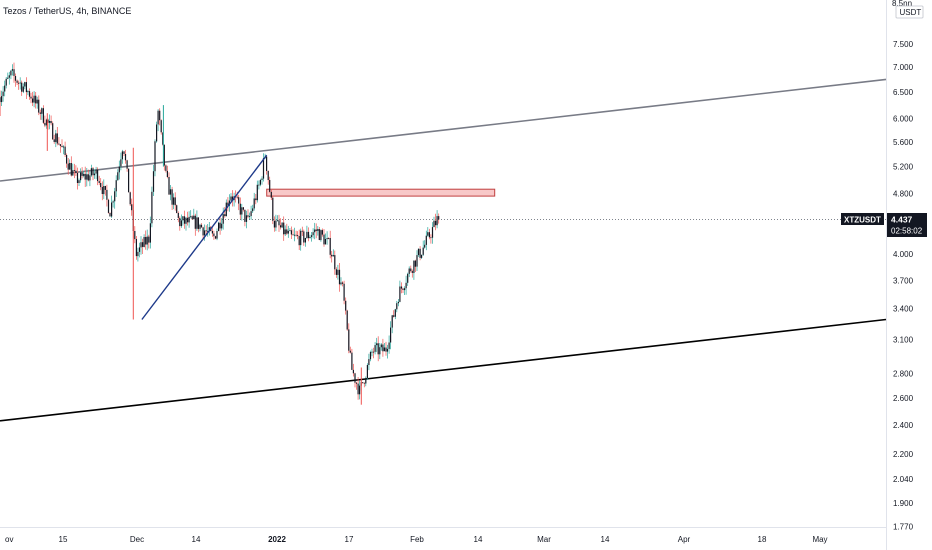  What do you see at coordinates (903, 142) in the screenshot?
I see `price-tick-label: 5.600` at bounding box center [903, 142].